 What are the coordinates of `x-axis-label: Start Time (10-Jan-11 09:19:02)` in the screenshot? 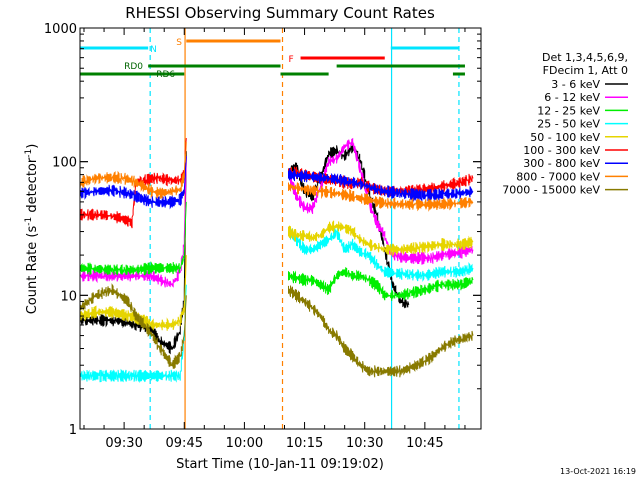 It's located at (280, 464).